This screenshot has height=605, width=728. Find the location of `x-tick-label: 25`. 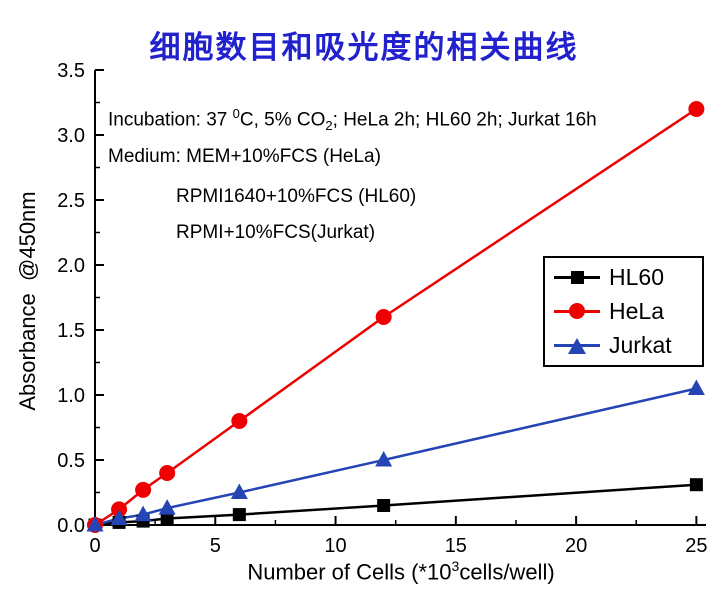

x-tick-label: 25 is located at coordinates (696, 546).